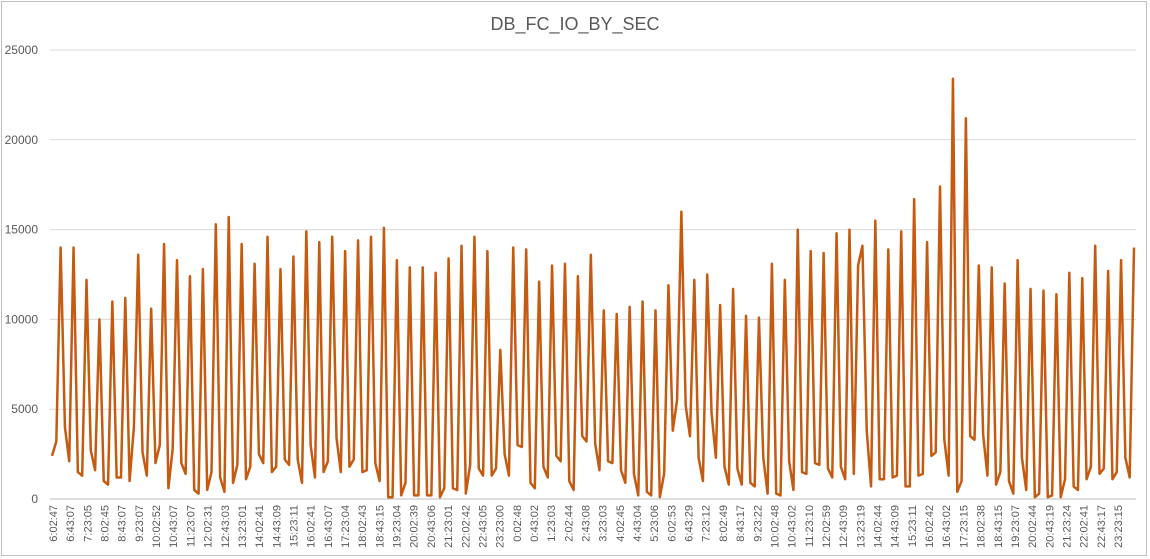  Describe the element at coordinates (243, 526) in the screenshot. I see `x-tick-label: 13:23:01` at that location.